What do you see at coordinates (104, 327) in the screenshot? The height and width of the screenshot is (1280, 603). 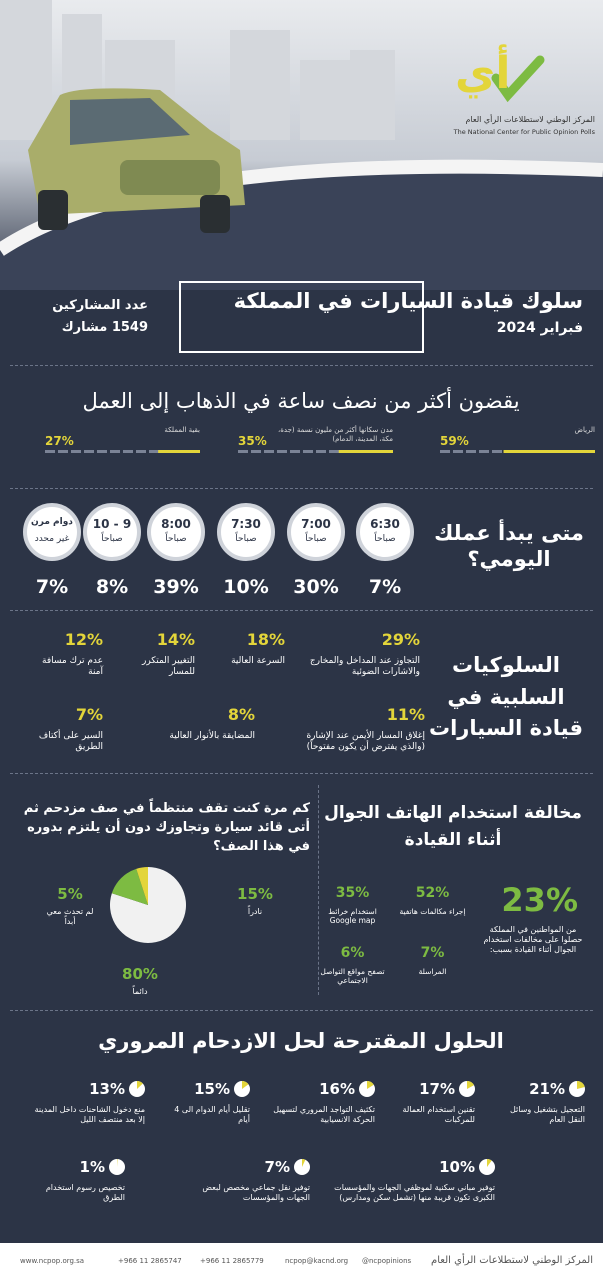 I see `participants: 1549 مشارك` at bounding box center [104, 327].